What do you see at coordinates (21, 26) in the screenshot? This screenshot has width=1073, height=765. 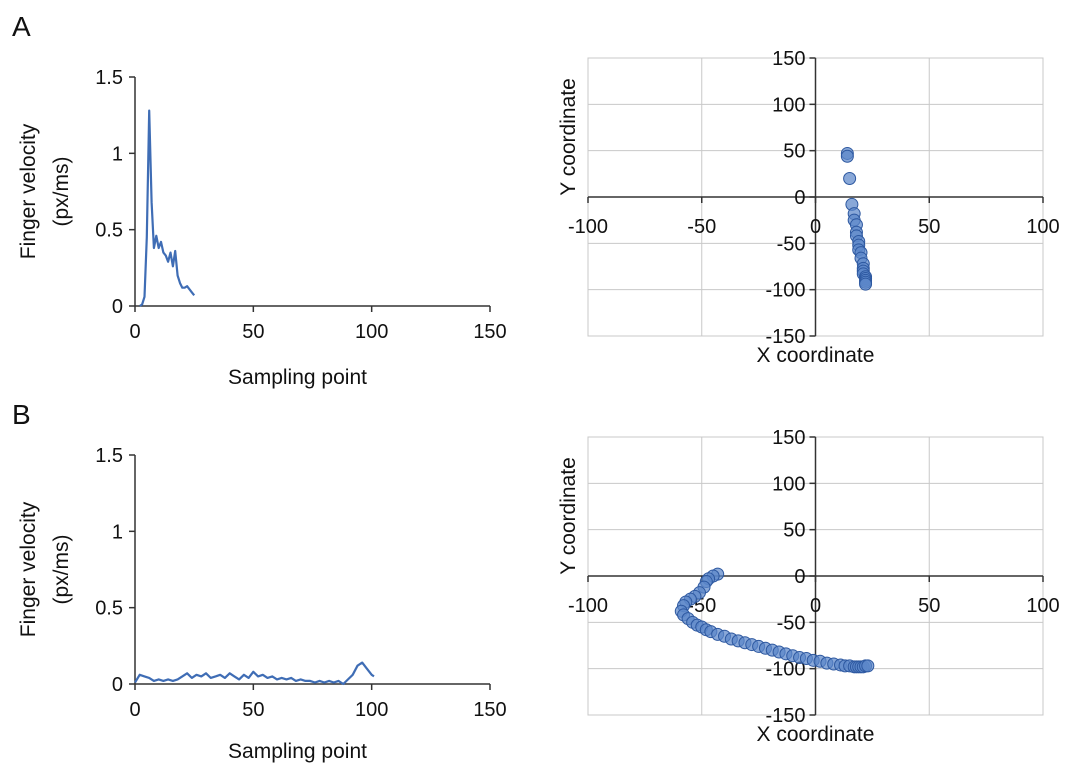 I see `panel-label-a: A` at bounding box center [21, 26].